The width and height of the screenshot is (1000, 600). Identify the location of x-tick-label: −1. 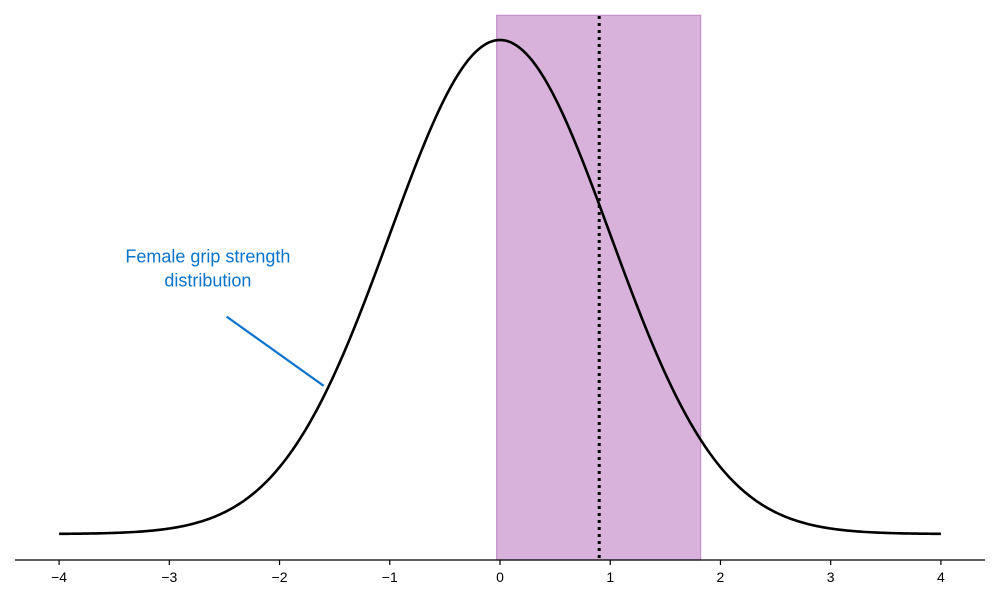
(390, 577).